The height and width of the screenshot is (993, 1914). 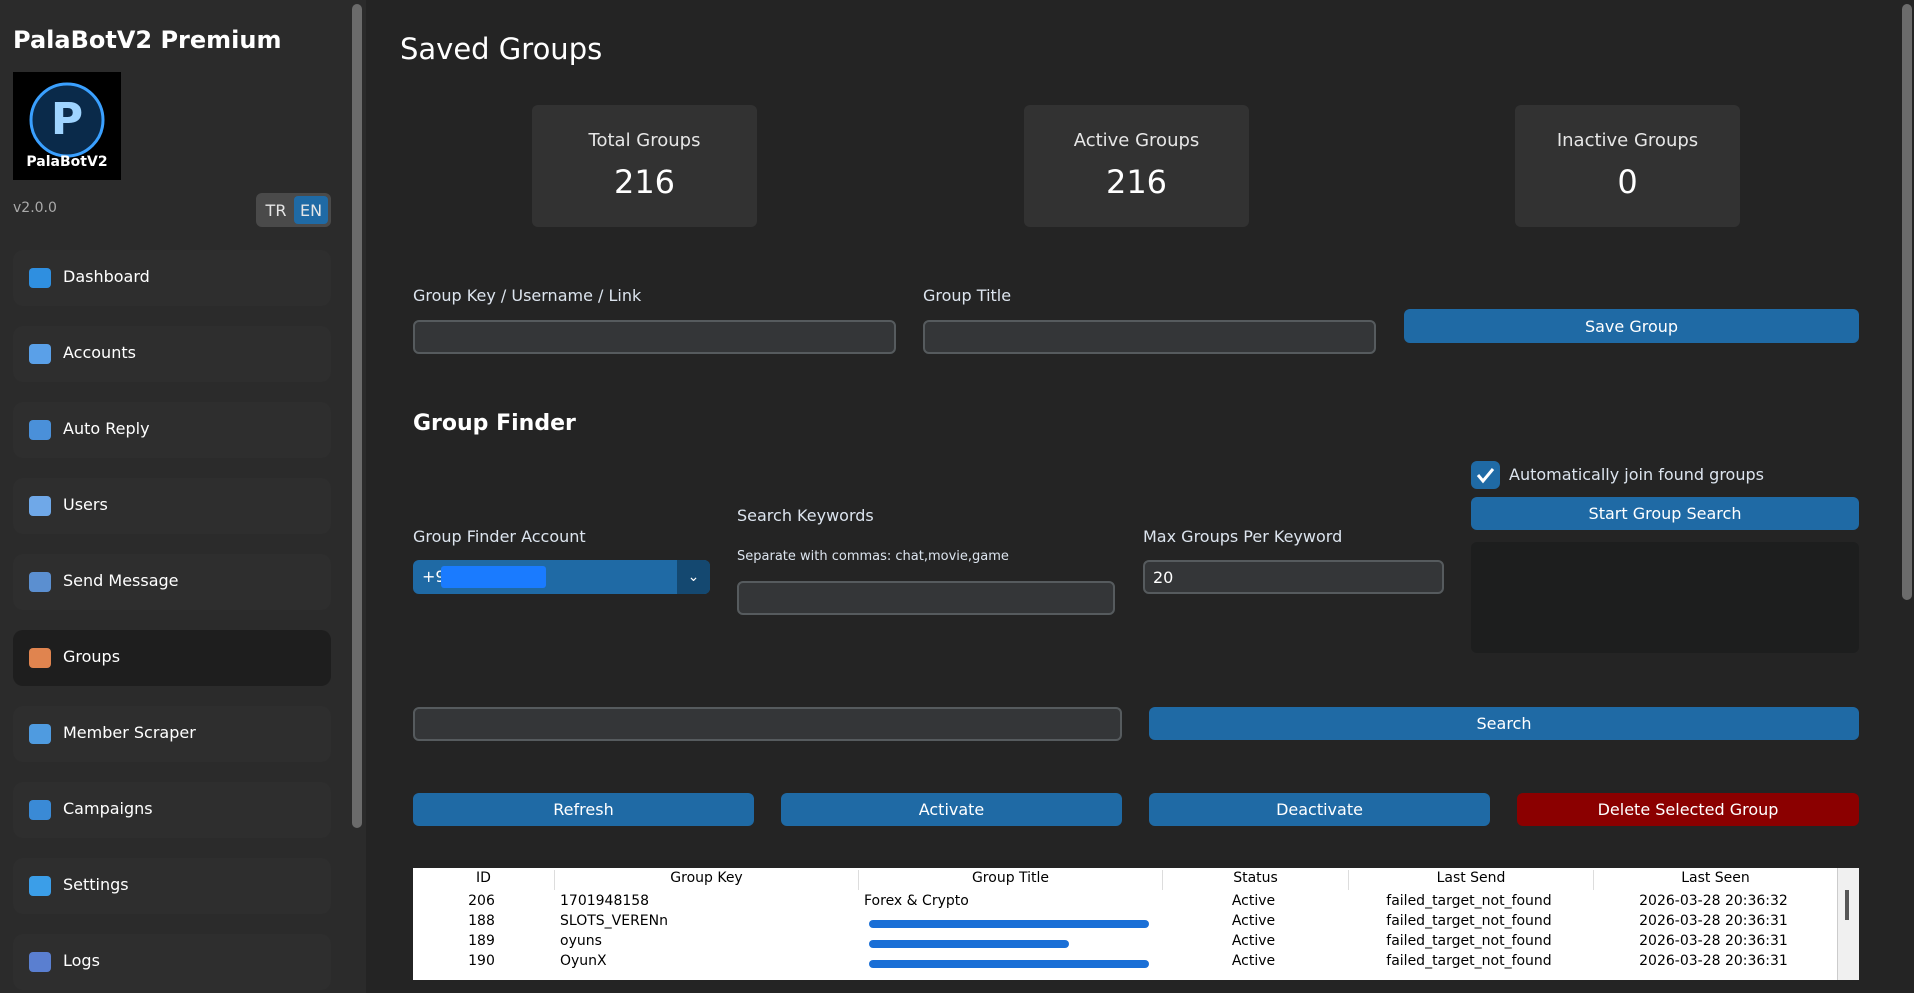 What do you see at coordinates (1504, 723) in the screenshot?
I see `button: Search` at bounding box center [1504, 723].